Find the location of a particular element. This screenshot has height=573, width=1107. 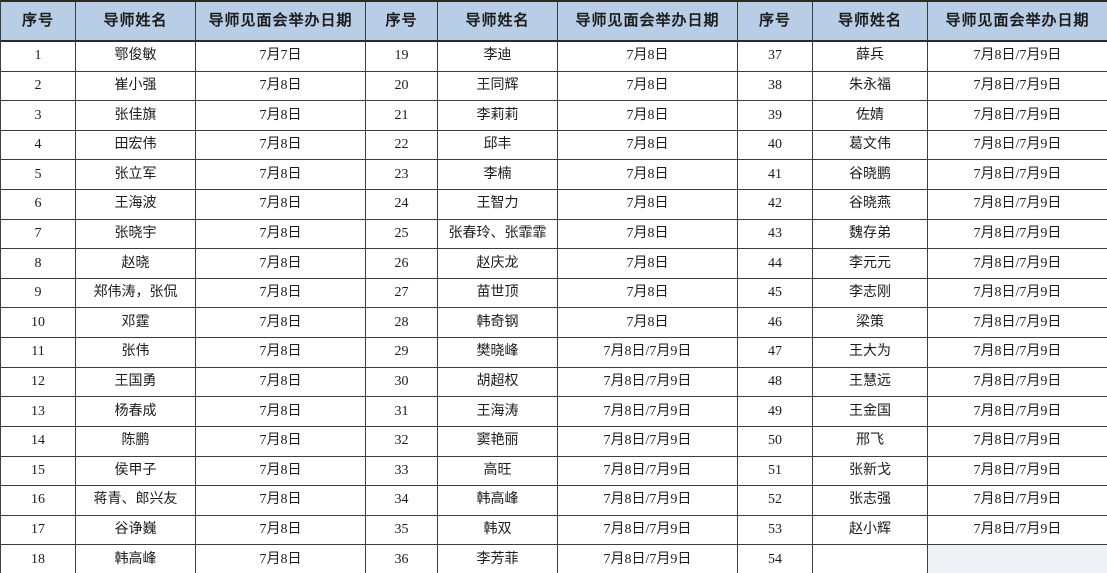

cell-mentor-name: 李芳菲 is located at coordinates (498, 559).